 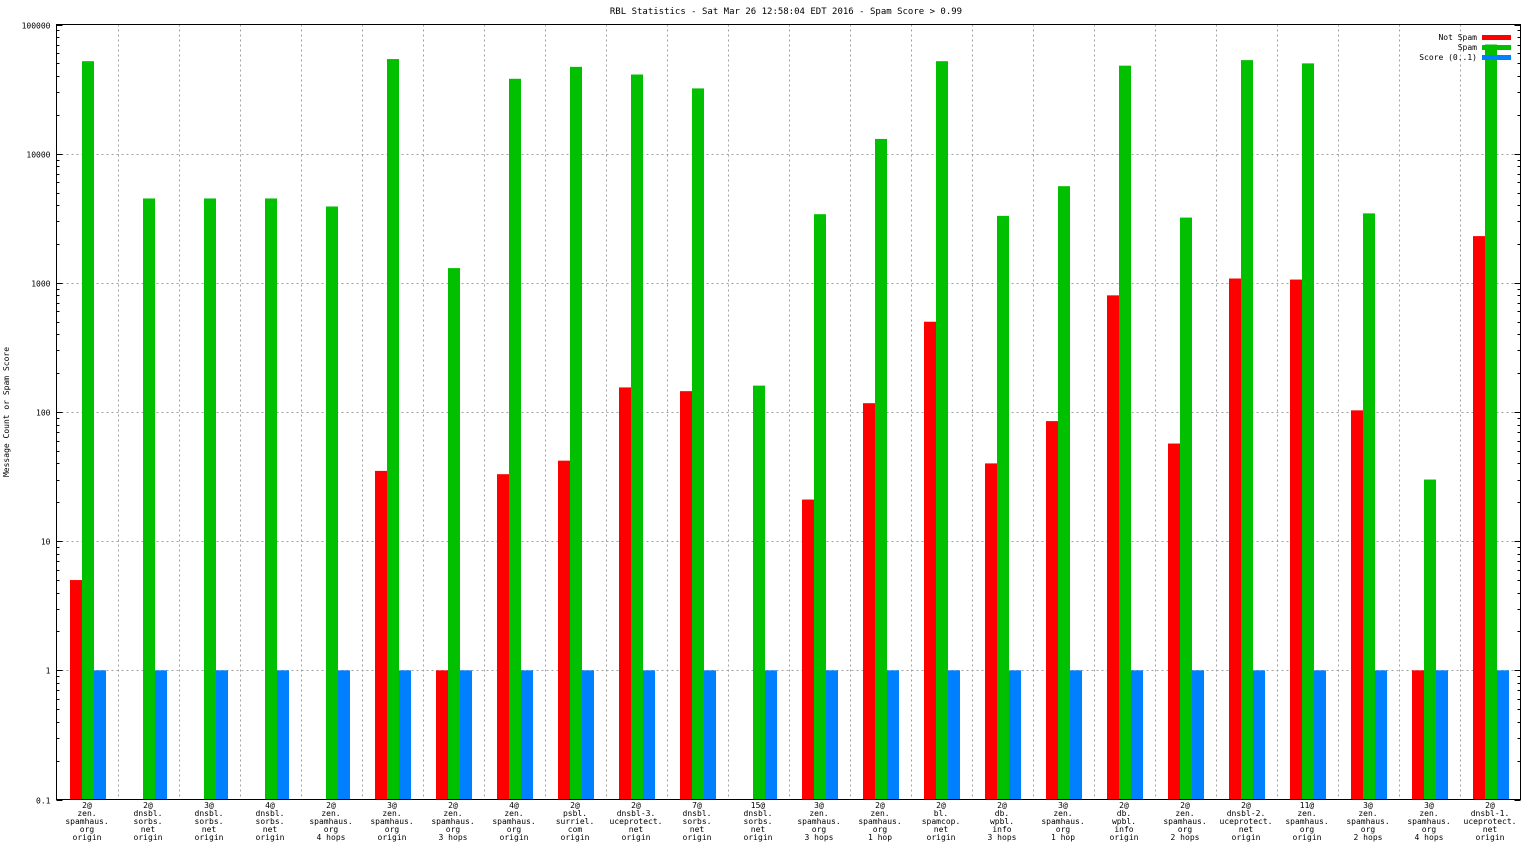 What do you see at coordinates (1428, 821) in the screenshot?
I see `x-tick-label: 3@ zen. spamhaus. org 4 hops` at bounding box center [1428, 821].